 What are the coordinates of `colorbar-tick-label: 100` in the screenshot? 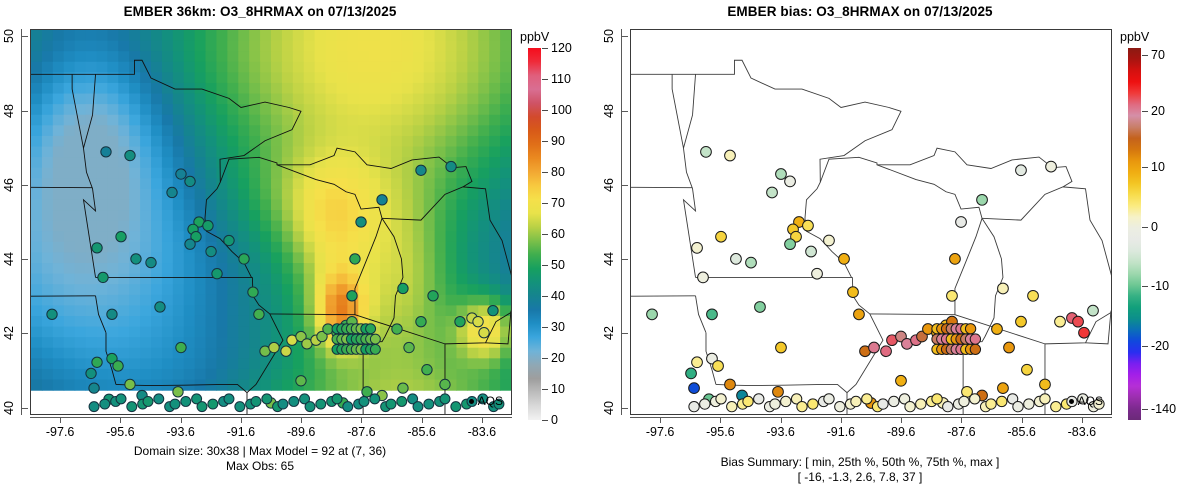 It's located at (561, 110).